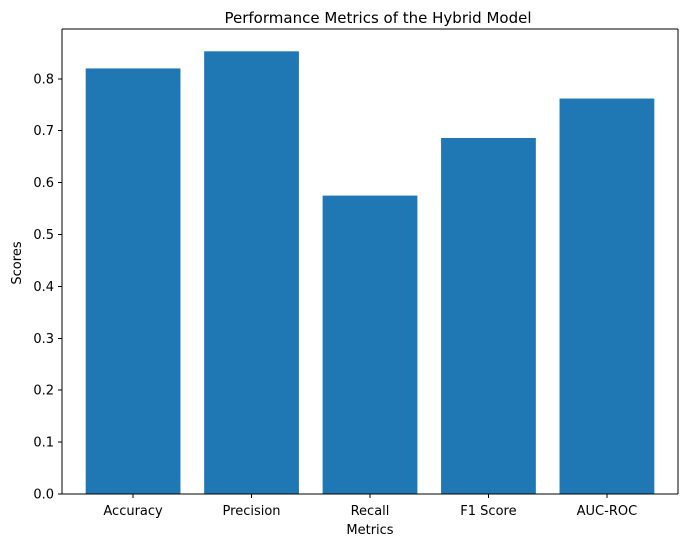 The image size is (691, 547). Describe the element at coordinates (133, 511) in the screenshot. I see `x-tick-label: Accuracy` at that location.